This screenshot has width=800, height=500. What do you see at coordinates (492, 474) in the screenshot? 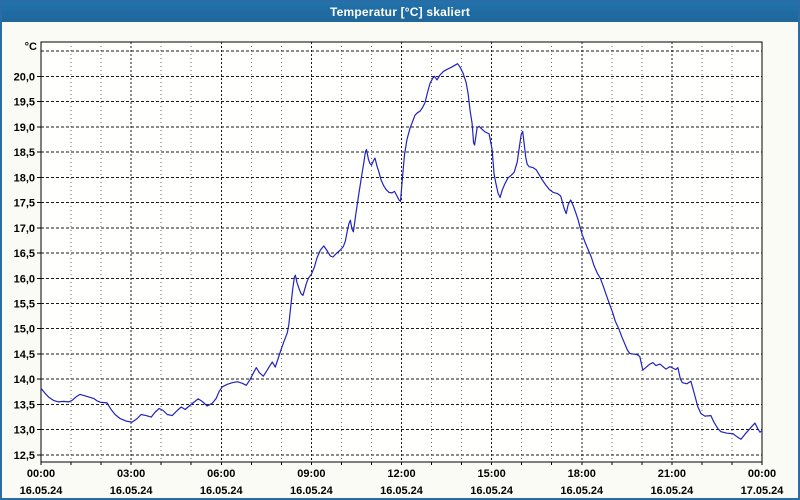
I see `x-tick-time-label: 15:00` at bounding box center [492, 474].